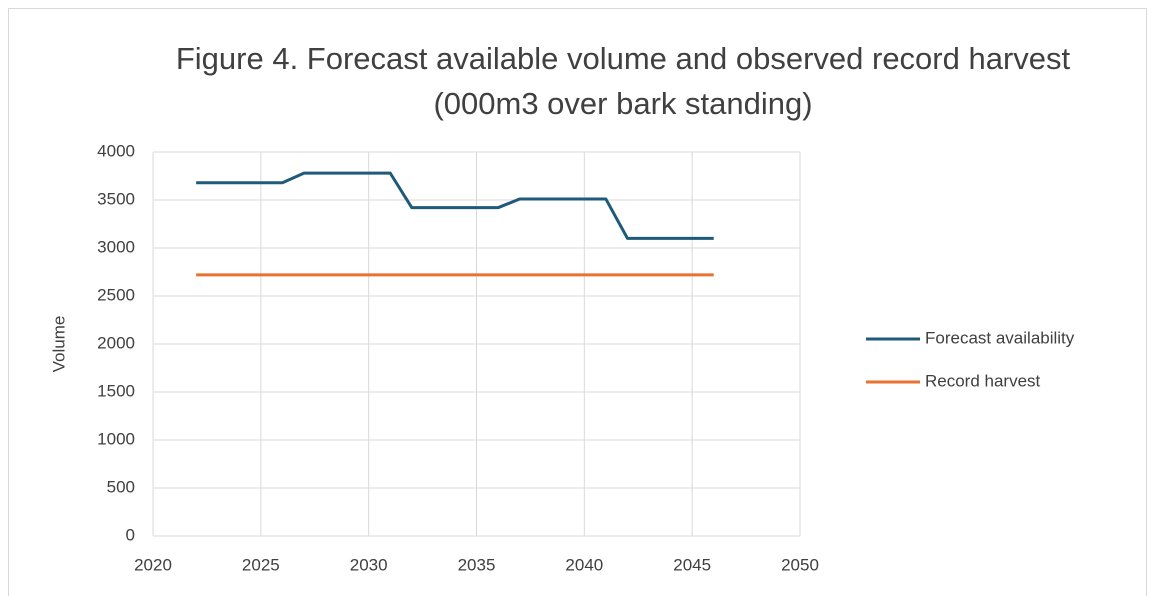 This screenshot has height=596, width=1155. I want to click on y-tick-label: 2500, so click(116, 294).